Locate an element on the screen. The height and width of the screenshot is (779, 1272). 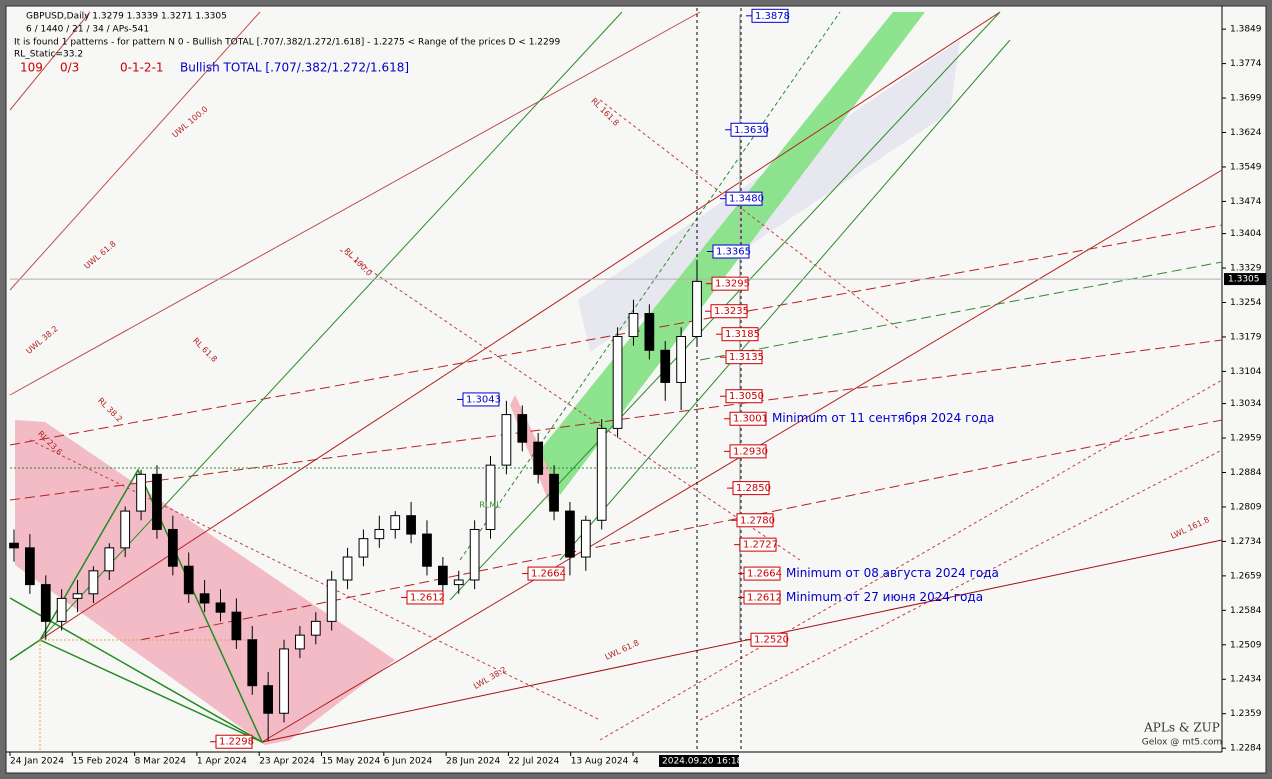
last-price-box is located at coordinates (1245, 279).